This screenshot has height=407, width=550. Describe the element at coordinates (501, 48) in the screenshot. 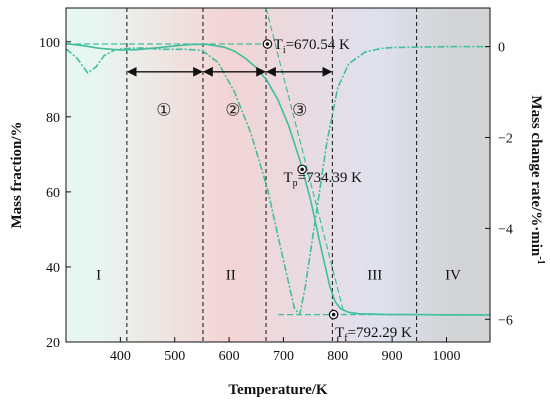

I see `right-y-tick-label: 0` at that location.